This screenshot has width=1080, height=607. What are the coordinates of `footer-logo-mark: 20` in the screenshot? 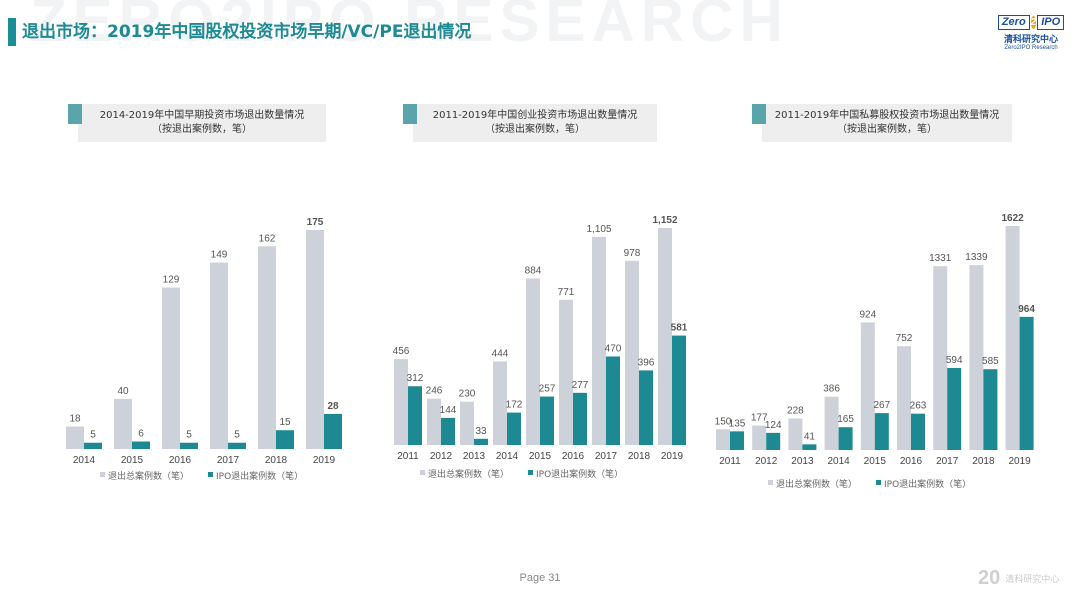 It's located at (989, 578).